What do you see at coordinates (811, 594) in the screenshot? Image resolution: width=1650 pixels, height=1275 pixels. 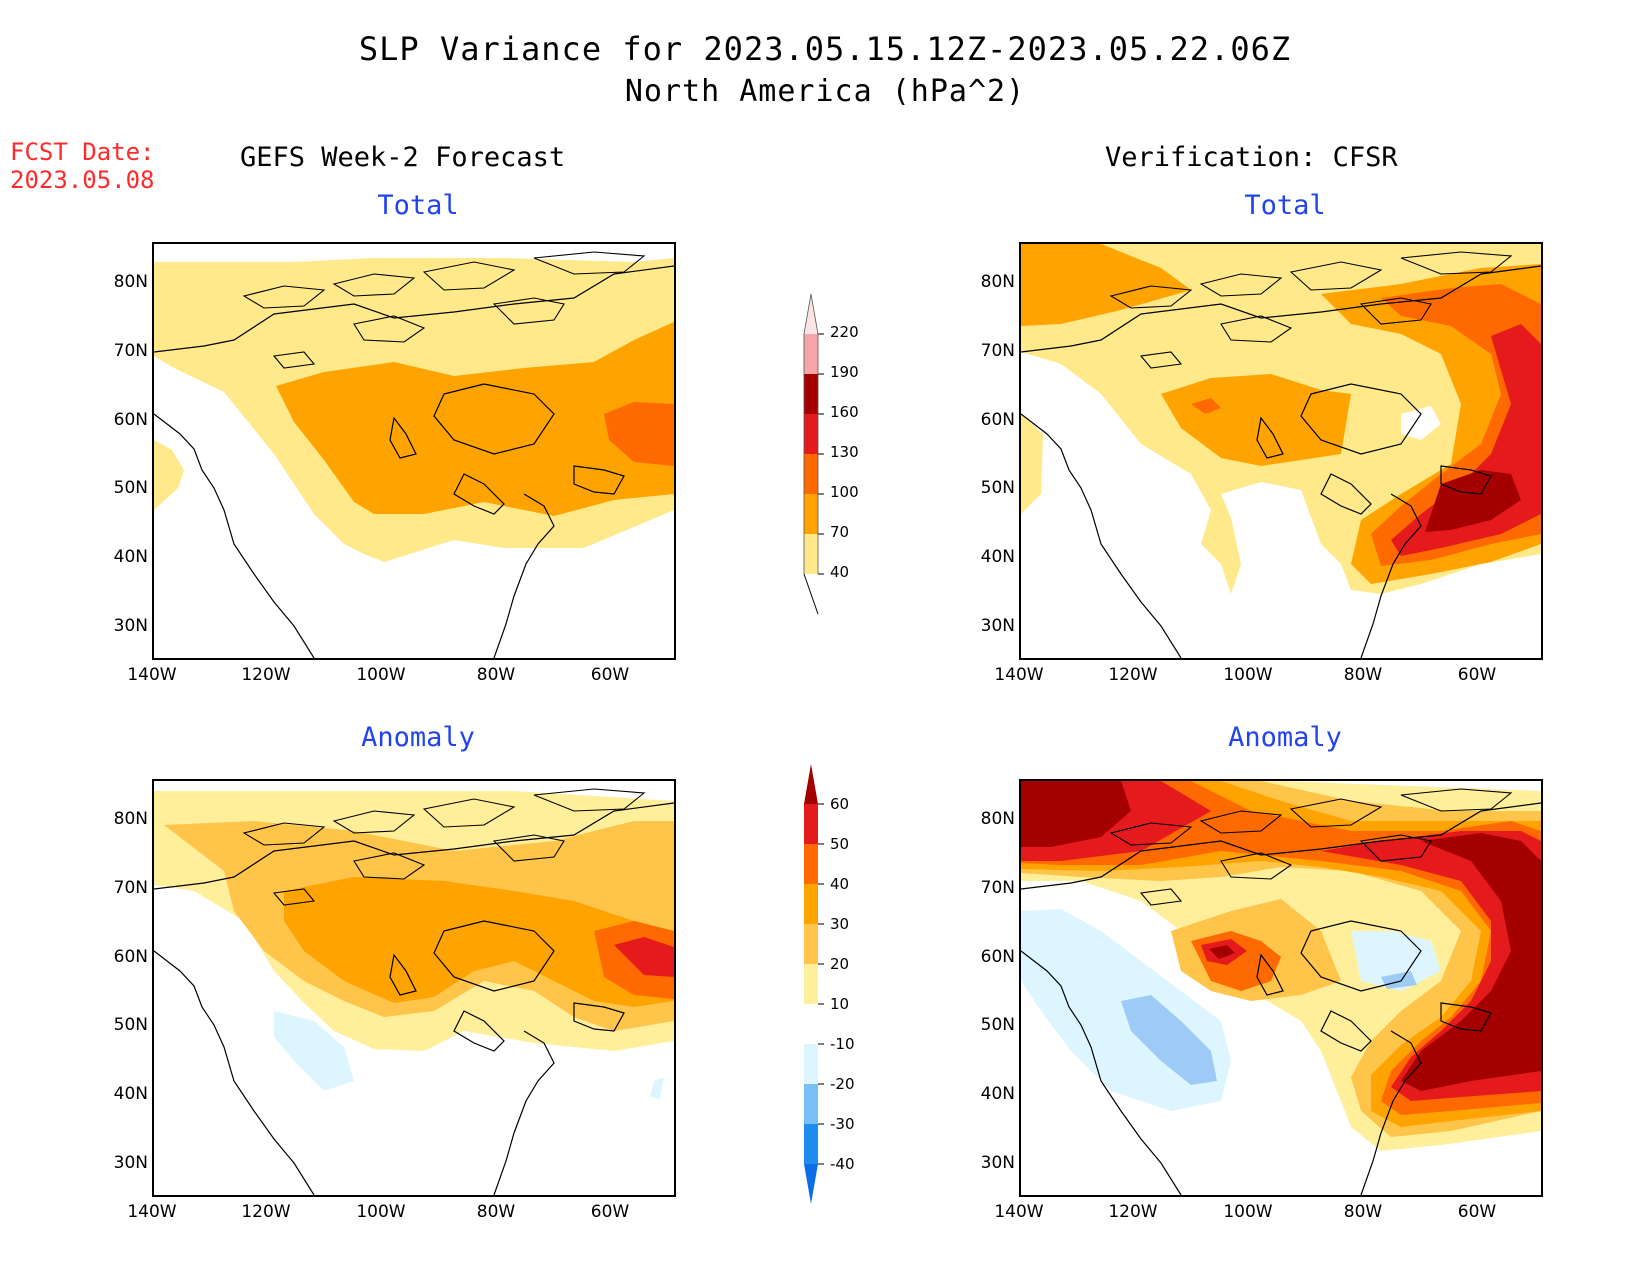 I see `colorbar-total-tail` at bounding box center [811, 594].